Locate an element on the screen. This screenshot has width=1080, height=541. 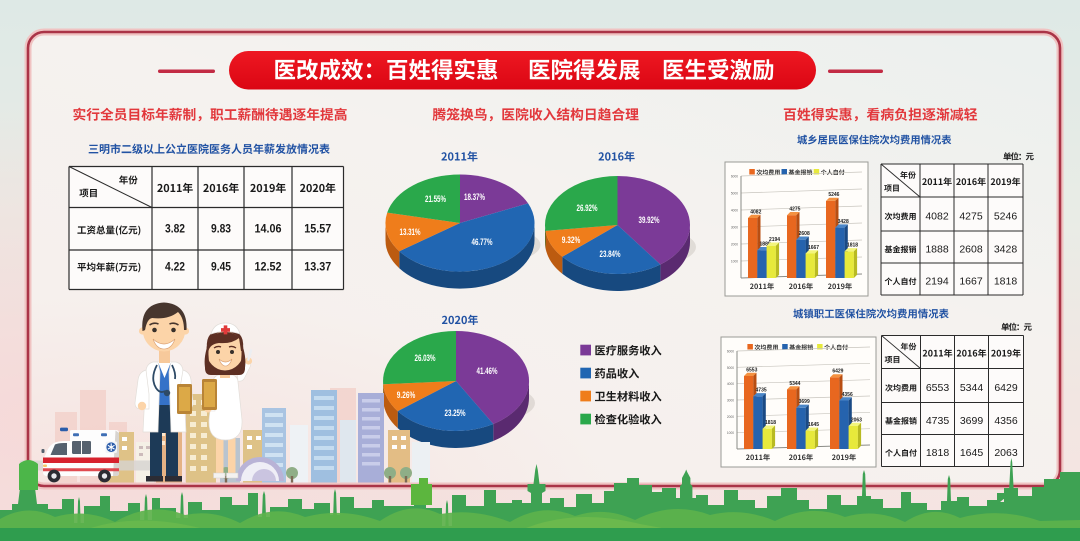
svg-text: 13.37 is located at coordinates (317, 267).